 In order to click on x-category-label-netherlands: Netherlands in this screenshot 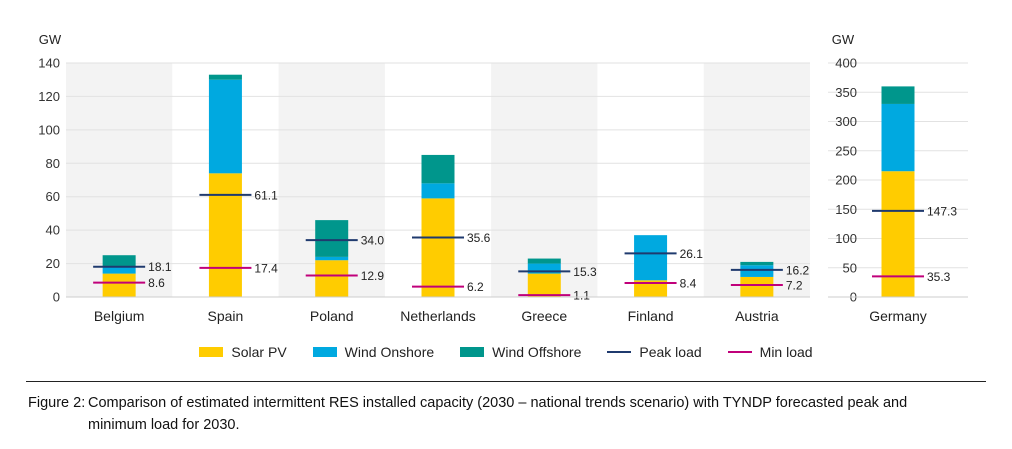, I will do `click(438, 316)`.